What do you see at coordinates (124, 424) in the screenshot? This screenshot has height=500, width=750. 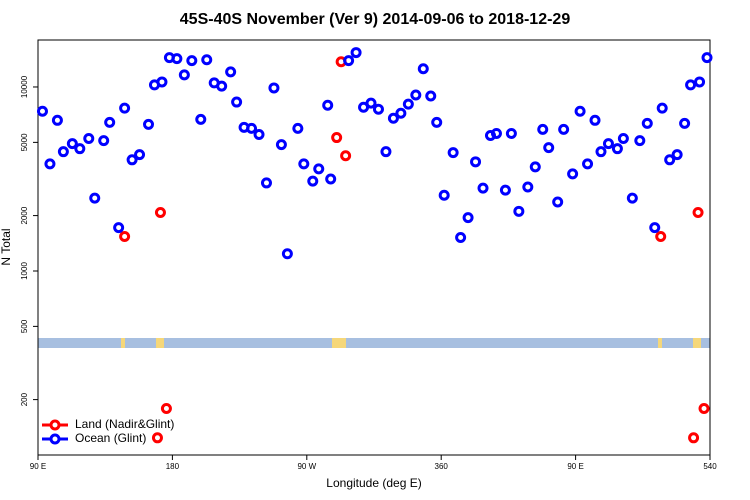 I see `legend-label: Land (Nadir&Glint)` at bounding box center [124, 424].